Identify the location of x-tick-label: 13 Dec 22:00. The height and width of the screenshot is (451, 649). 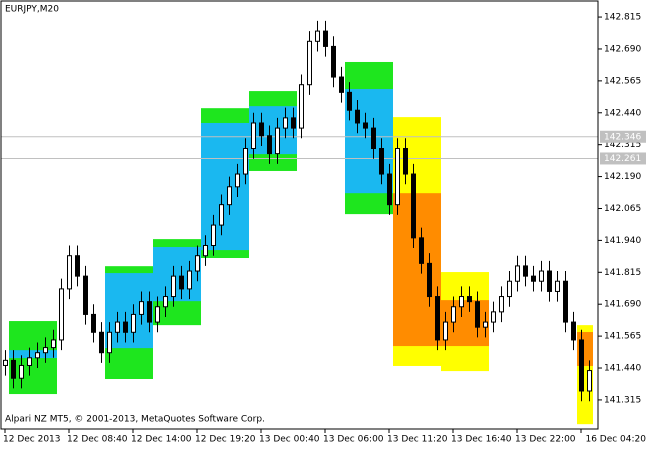
(545, 440).